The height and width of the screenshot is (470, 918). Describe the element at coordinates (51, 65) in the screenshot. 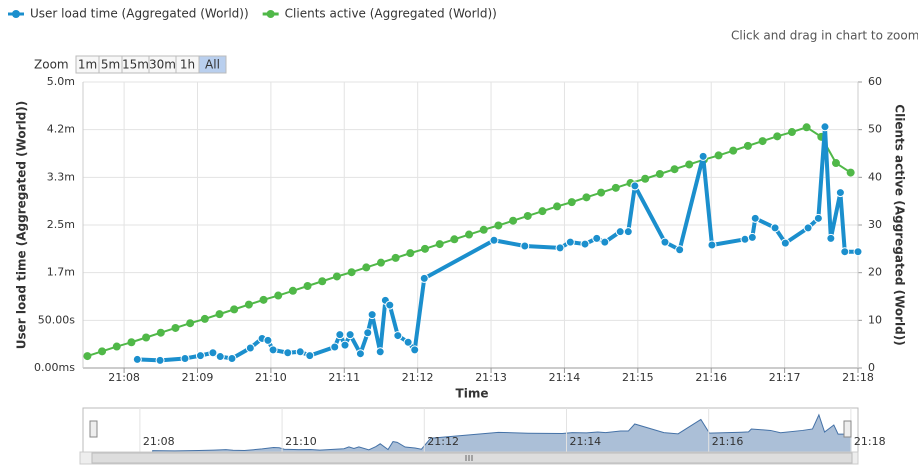

I see `zoom-label: Zoom` at that location.